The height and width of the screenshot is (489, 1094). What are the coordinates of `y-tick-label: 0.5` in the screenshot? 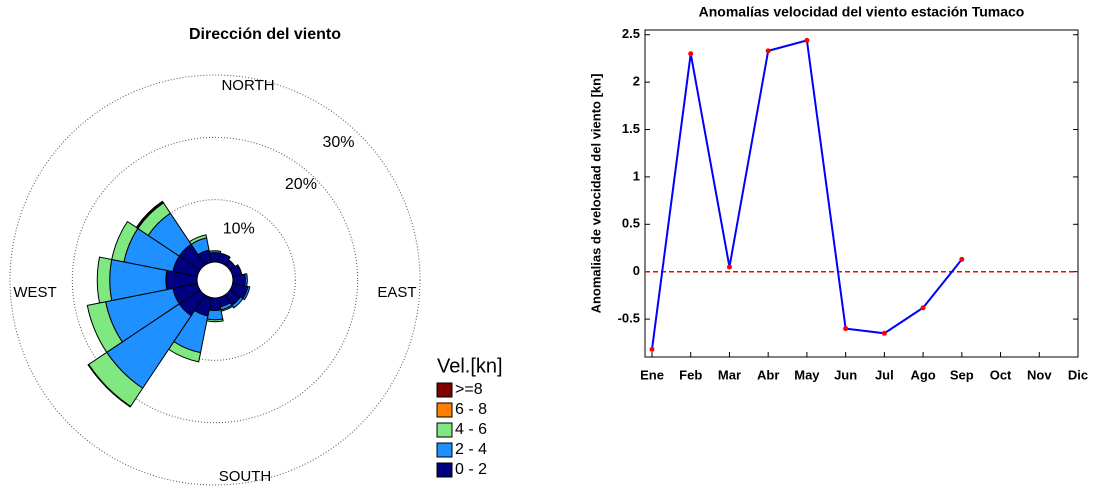 It's located at (631, 223).